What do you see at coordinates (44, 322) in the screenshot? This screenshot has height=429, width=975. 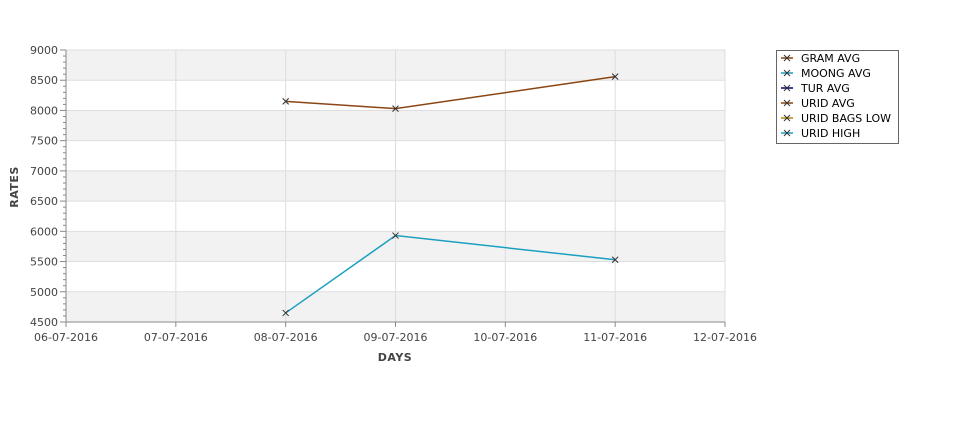 I see `y-tick-label: 4500` at bounding box center [44, 322].